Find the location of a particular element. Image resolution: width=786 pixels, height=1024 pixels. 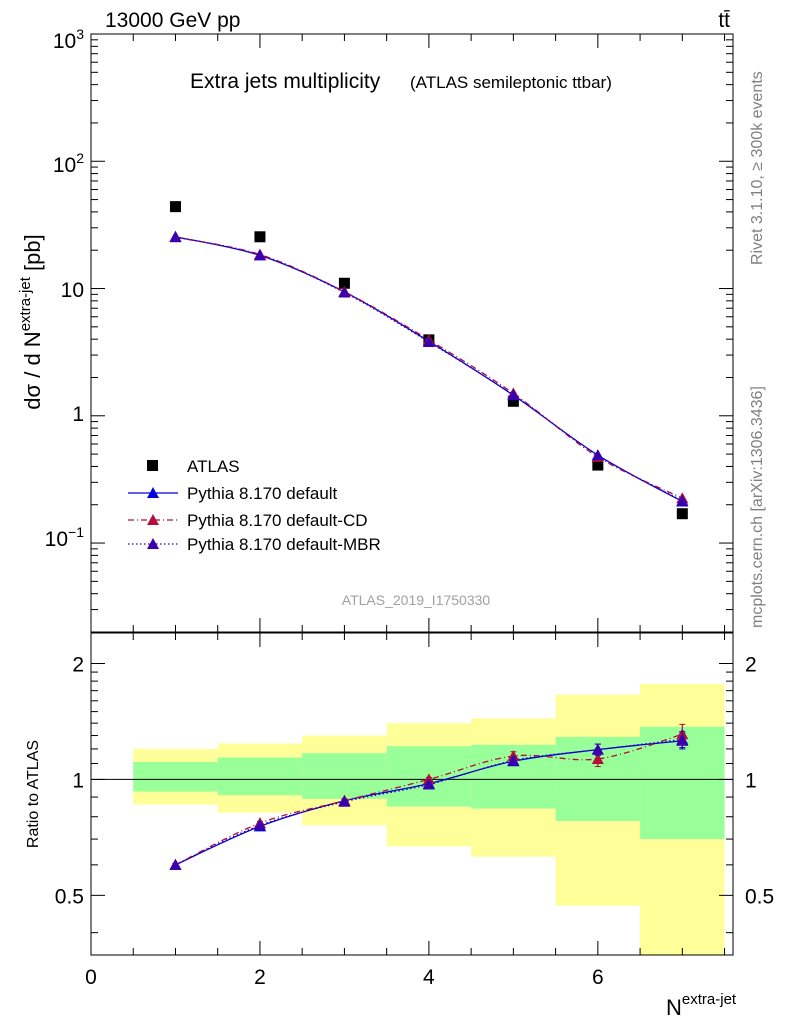

rivet-label: Rivet 3.1.10, ≥ 300k events is located at coordinates (757, 168).